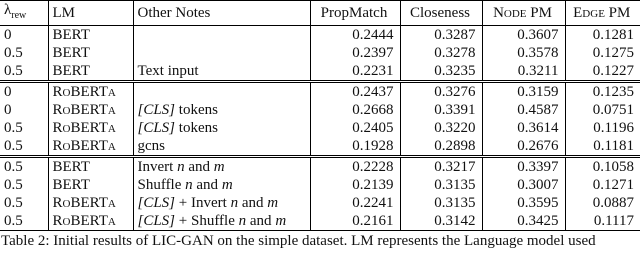  I want to click on subscript: rew, so click(19, 15).